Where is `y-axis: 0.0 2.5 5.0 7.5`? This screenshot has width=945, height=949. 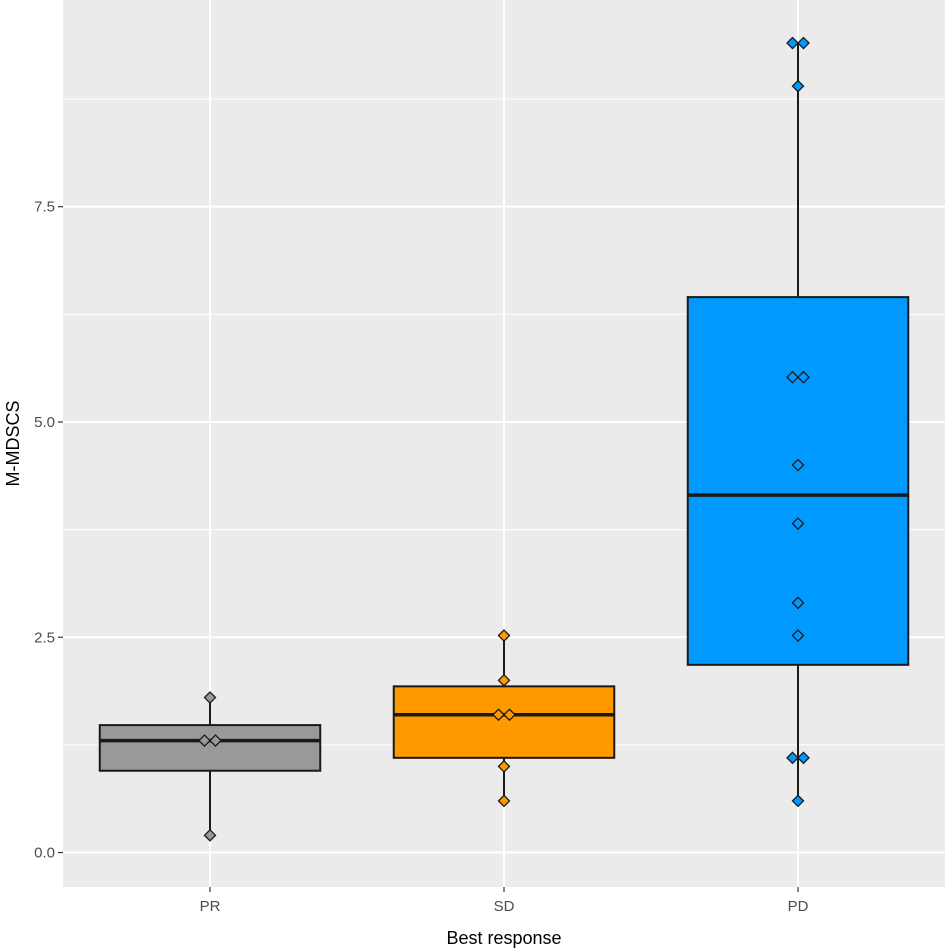
y-axis: 0.0 2.5 5.0 7.5 is located at coordinates (48, 530).